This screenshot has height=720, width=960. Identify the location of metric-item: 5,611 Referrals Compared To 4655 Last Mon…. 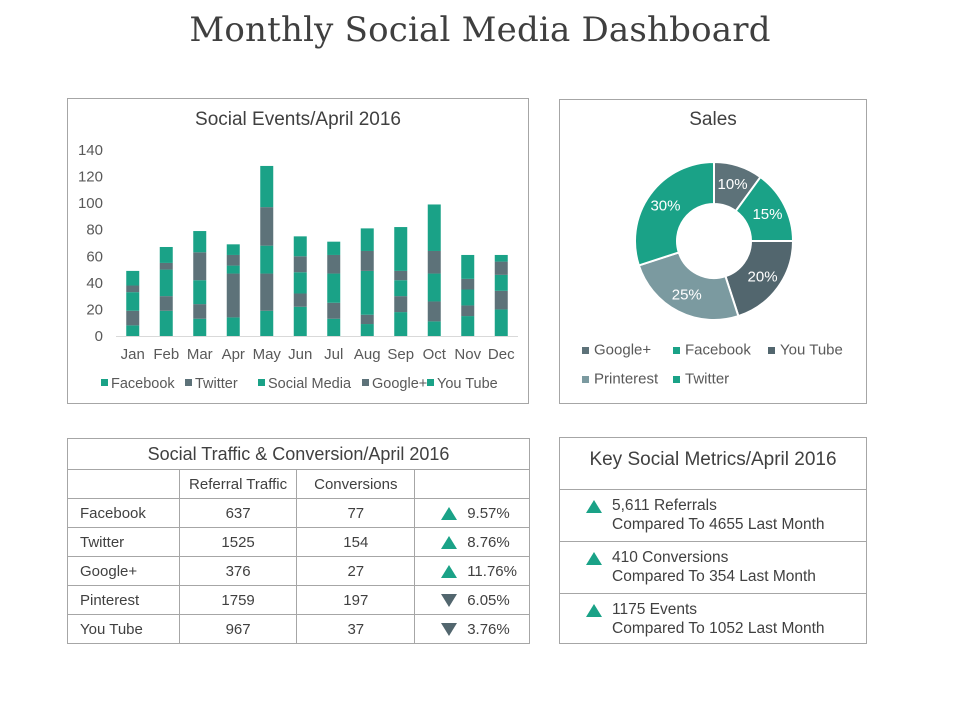
(713, 516).